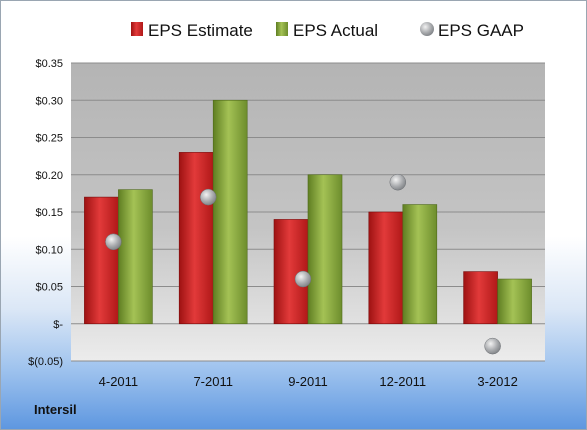  I want to click on x-tick-label: 7-2011, so click(213, 381).